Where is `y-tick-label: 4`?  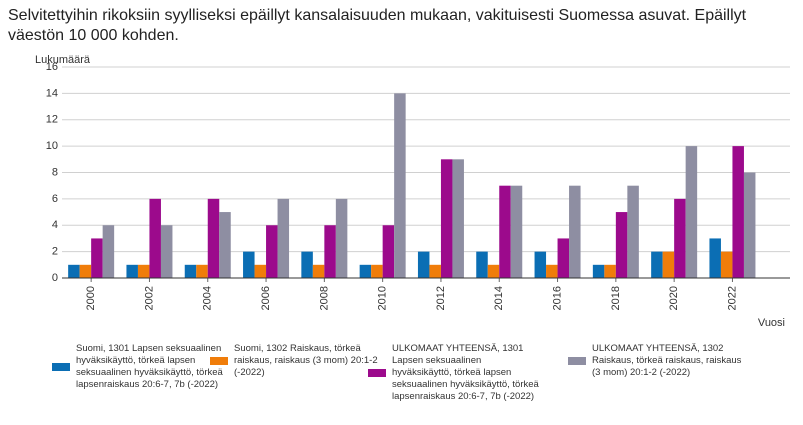
y-tick-label: 4 is located at coordinates (55, 225).